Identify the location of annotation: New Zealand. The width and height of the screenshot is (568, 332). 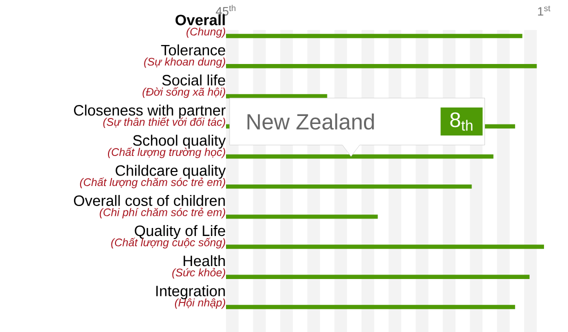
(311, 121).